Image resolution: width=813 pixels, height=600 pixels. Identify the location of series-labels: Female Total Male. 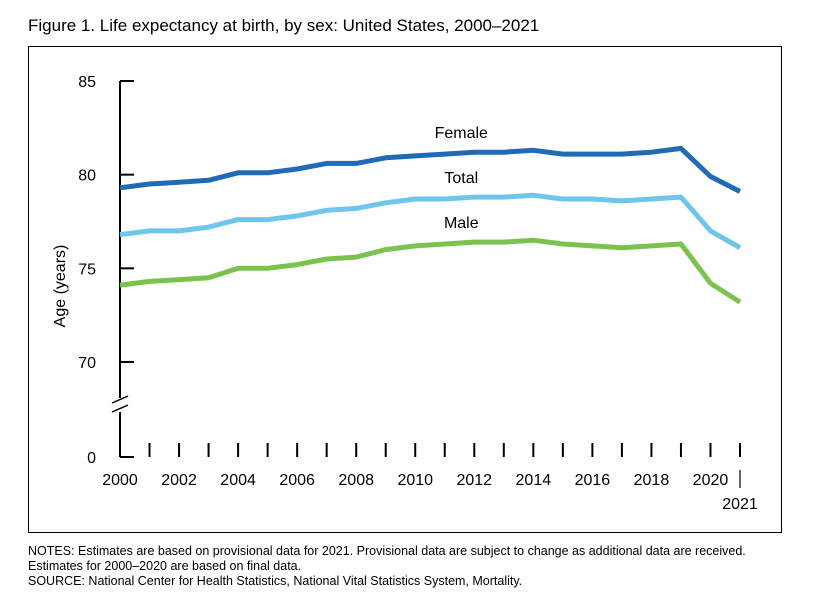
(461, 178).